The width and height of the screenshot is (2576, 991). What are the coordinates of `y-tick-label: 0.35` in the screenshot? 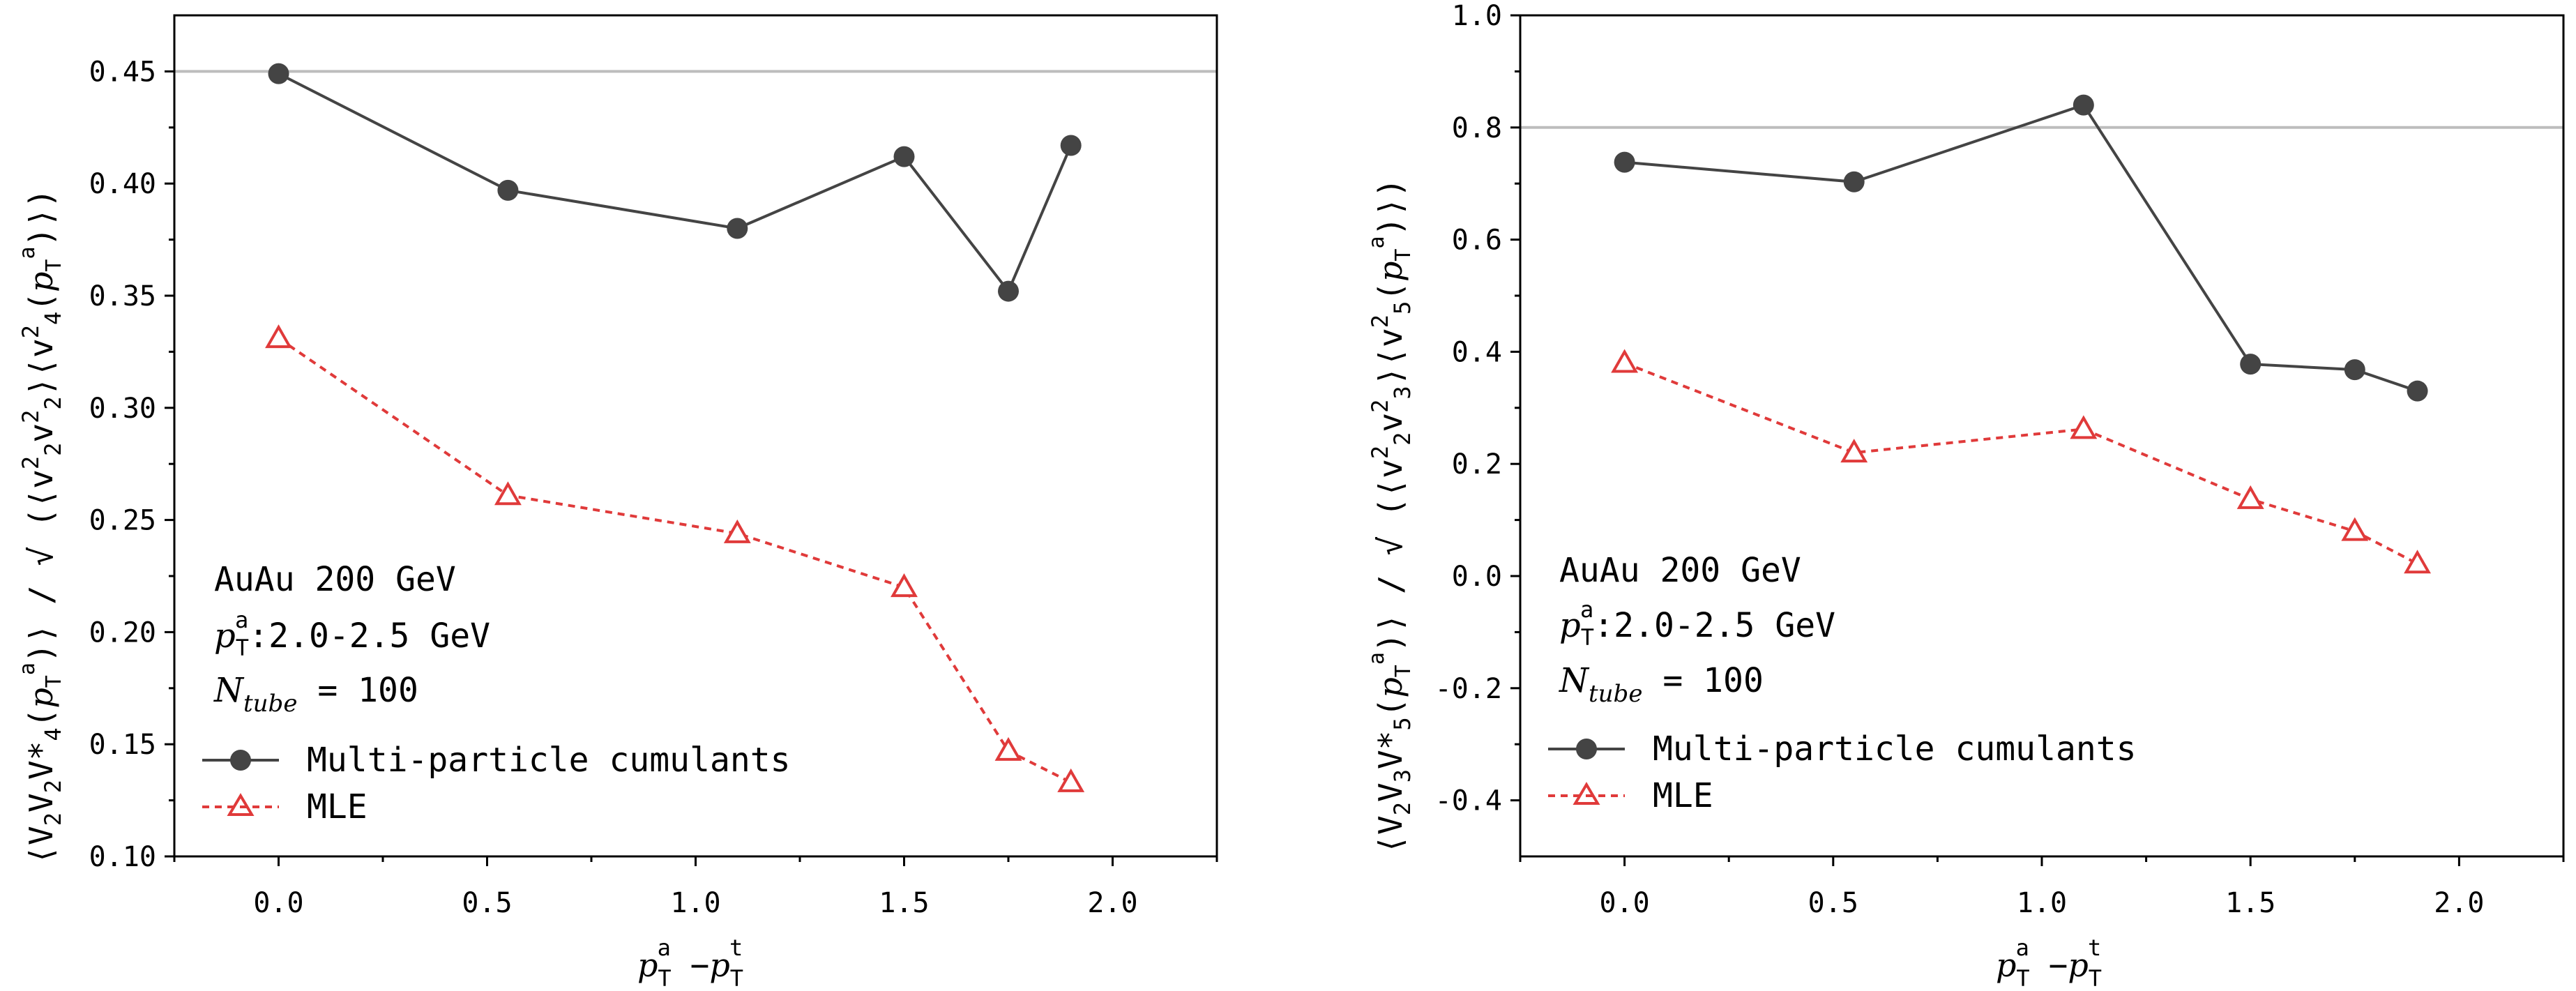 It's located at (122, 296).